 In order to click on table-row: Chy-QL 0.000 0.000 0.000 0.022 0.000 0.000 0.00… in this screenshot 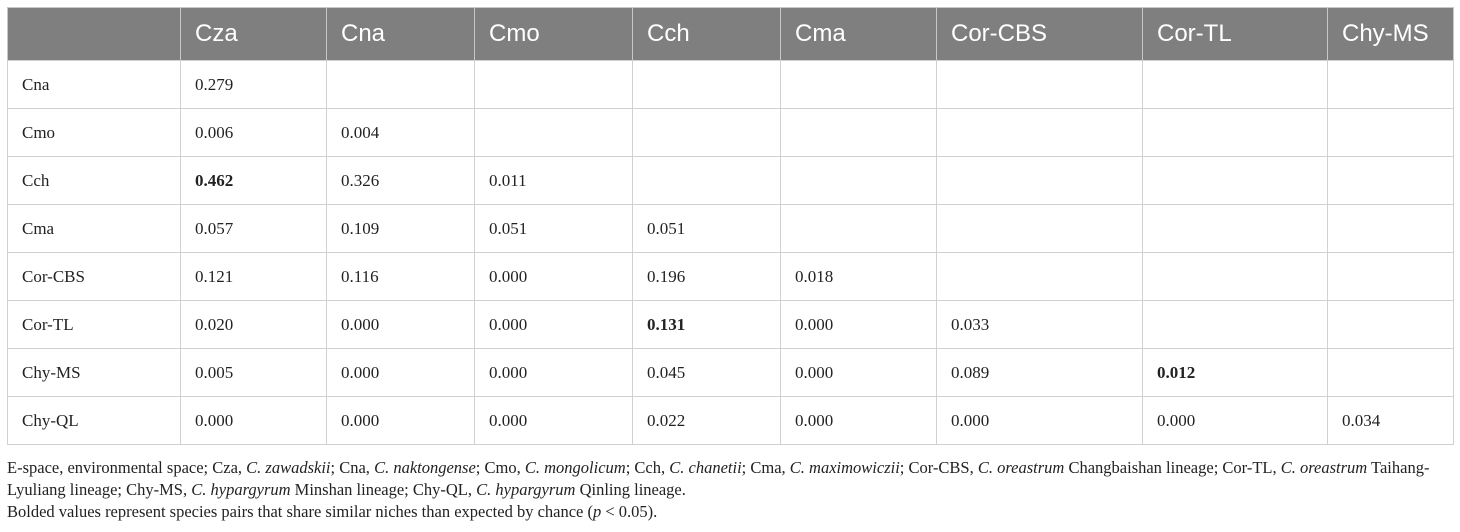, I will do `click(730, 420)`.